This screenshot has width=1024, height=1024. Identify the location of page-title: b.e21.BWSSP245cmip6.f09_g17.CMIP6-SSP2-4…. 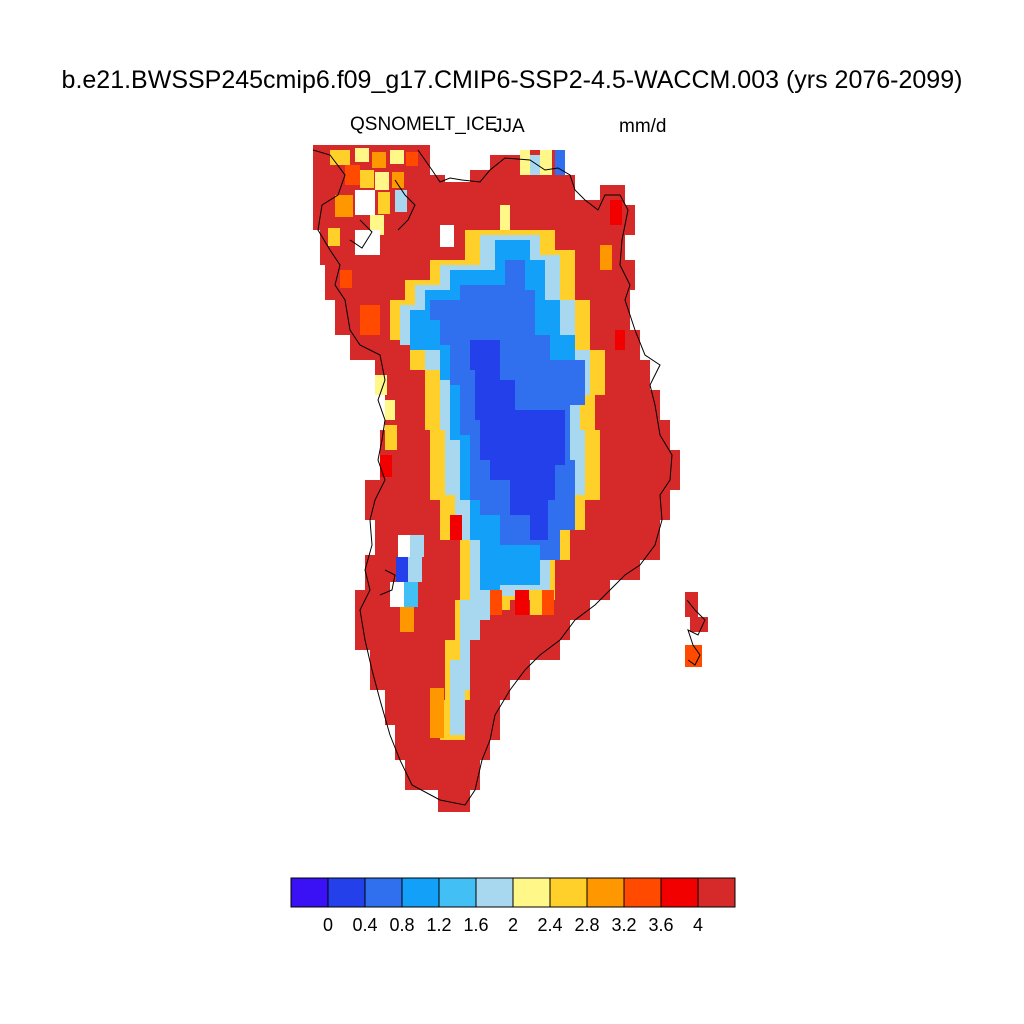
(512, 80).